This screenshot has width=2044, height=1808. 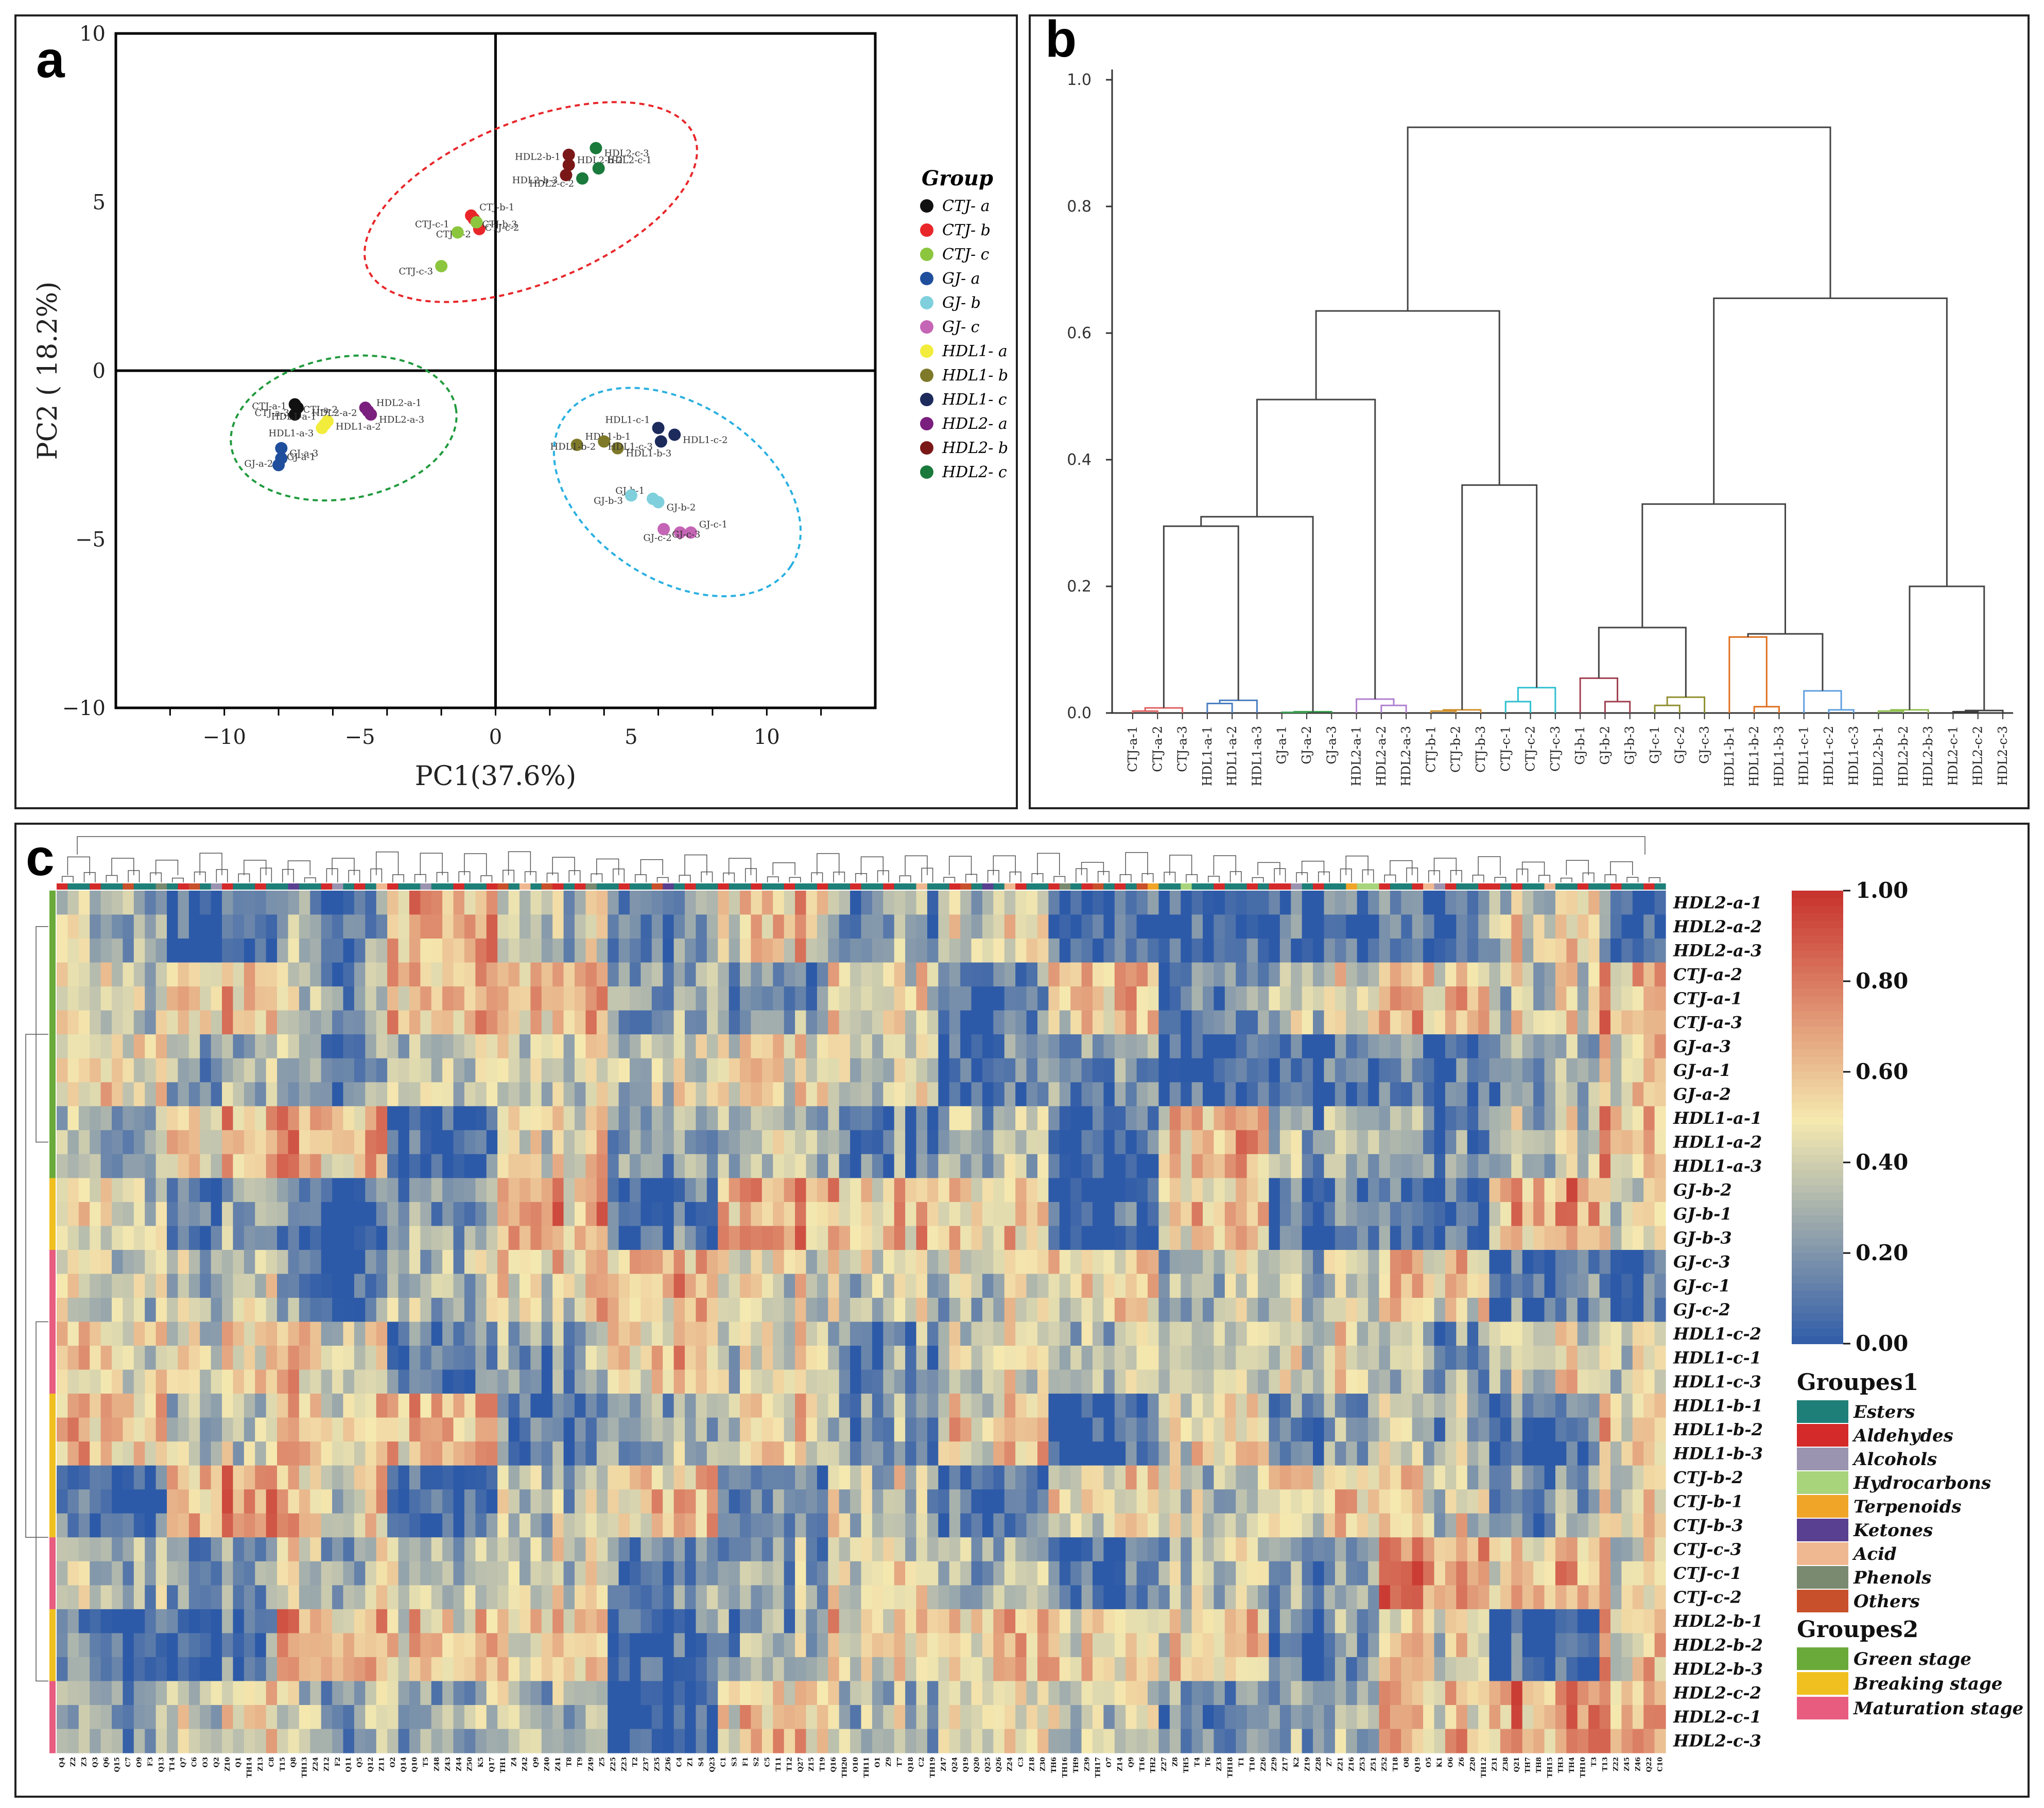 I want to click on dendro-leaf-label: GJ-b-2, so click(x=1605, y=745).